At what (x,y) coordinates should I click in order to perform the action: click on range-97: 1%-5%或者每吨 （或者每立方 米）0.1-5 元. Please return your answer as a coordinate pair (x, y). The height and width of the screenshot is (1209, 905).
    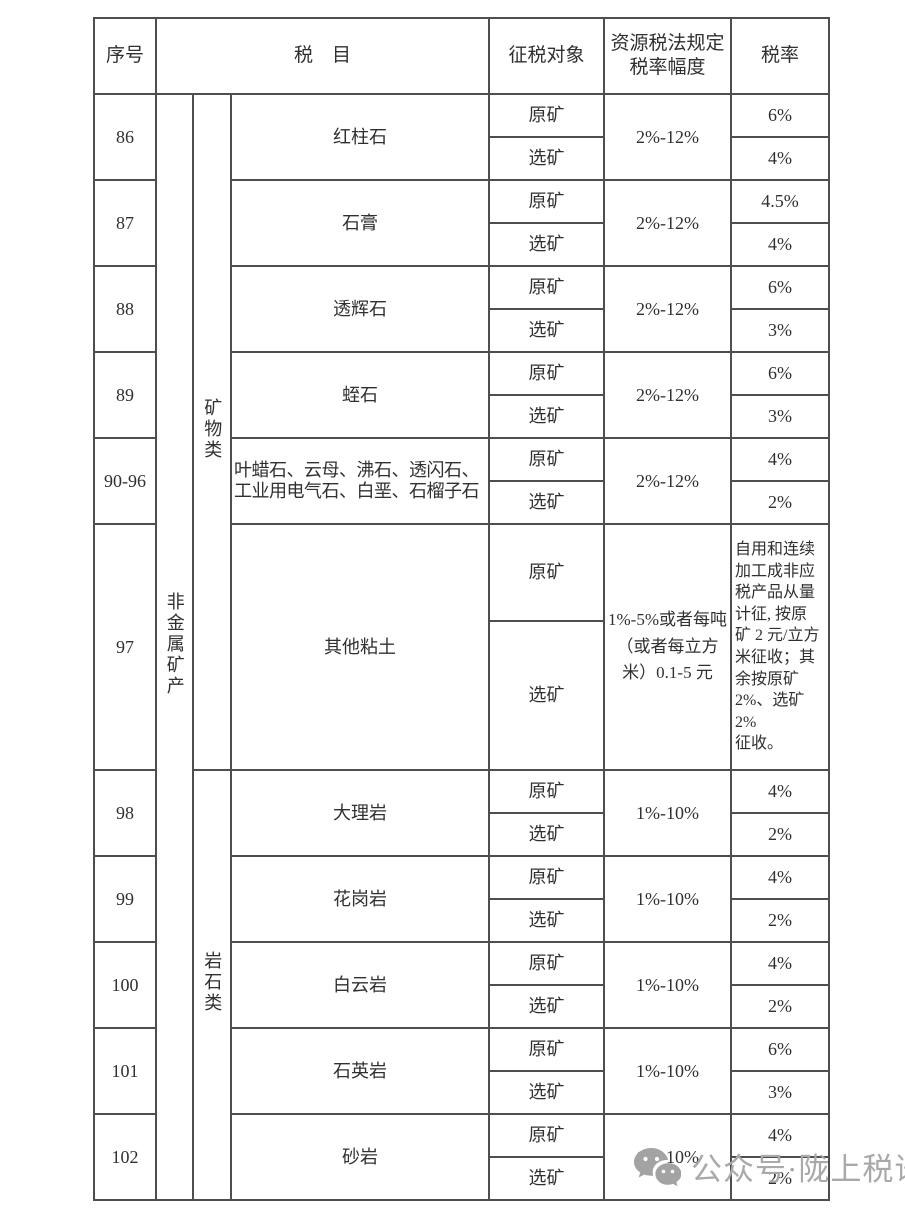
    Looking at the image, I should click on (667, 647).